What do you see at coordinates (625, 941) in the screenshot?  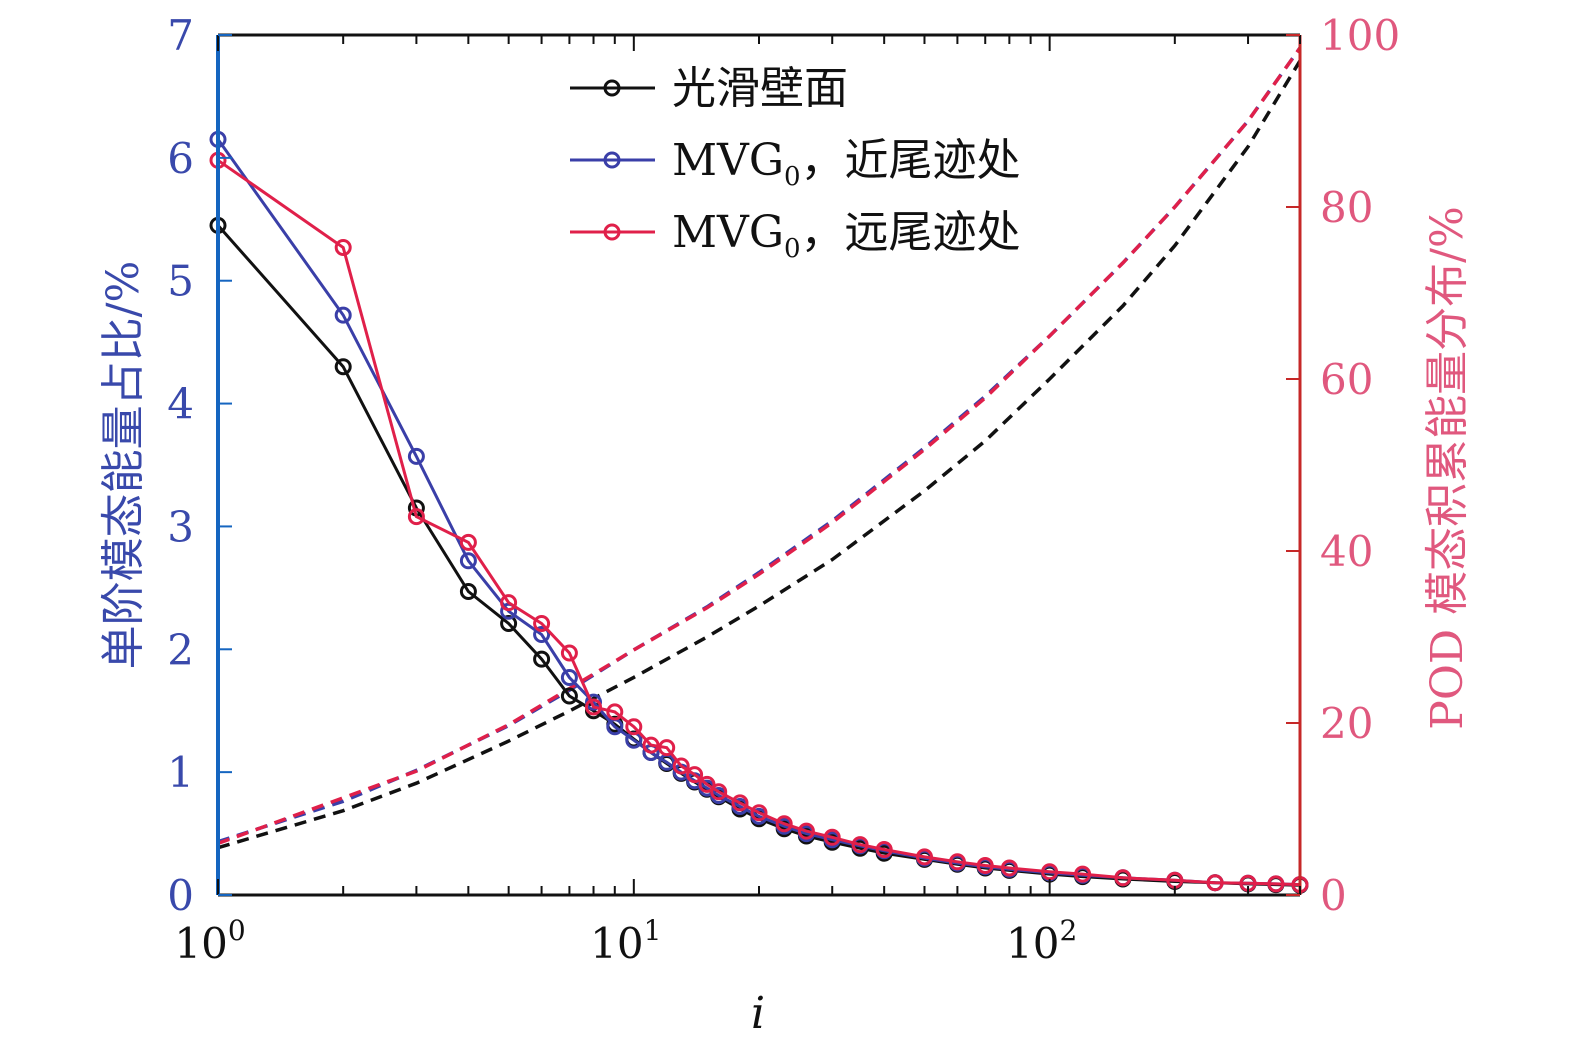 I see `x-tick-label-1: 10¹` at bounding box center [625, 941].